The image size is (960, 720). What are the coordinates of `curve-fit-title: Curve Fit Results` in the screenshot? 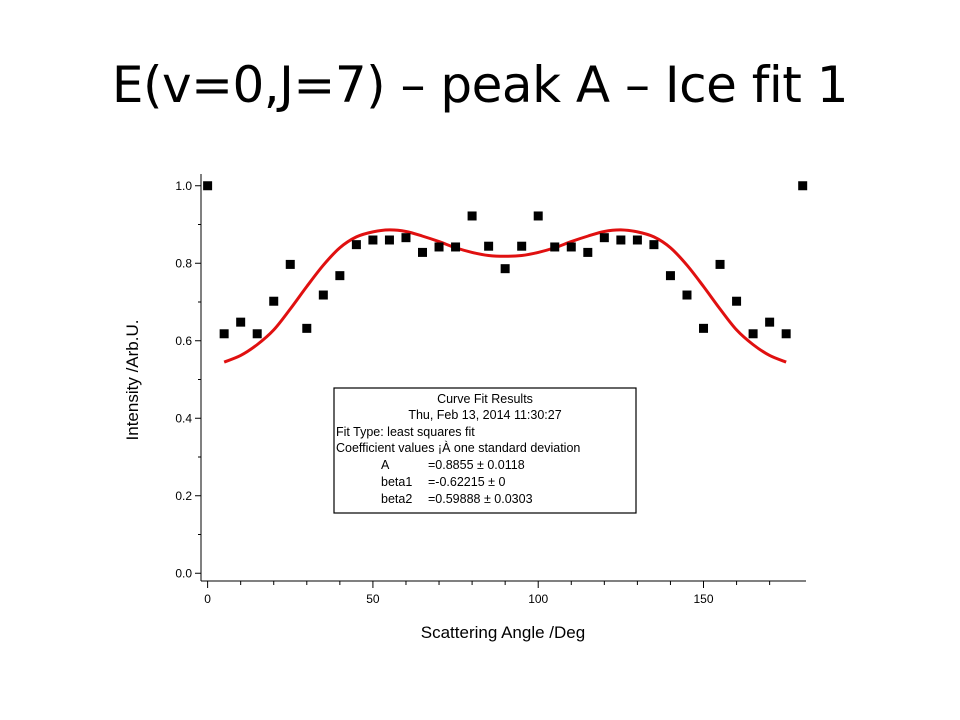 It's located at (485, 399).